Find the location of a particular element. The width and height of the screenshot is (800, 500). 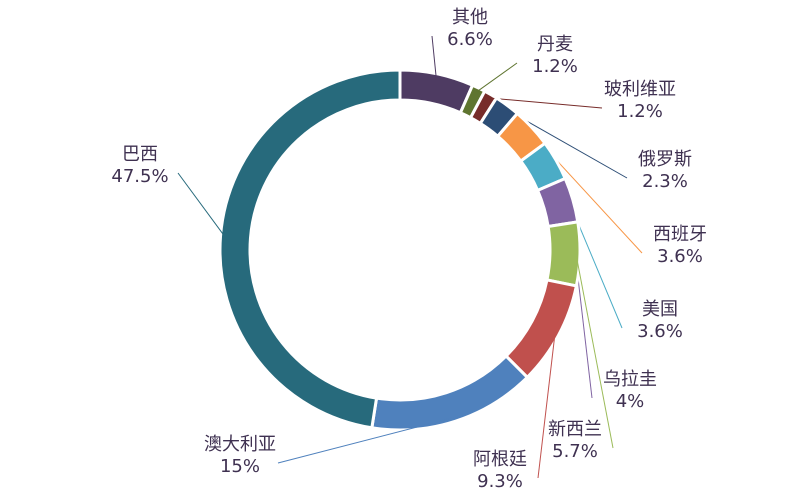

label-name: 巴西 is located at coordinates (140, 154).